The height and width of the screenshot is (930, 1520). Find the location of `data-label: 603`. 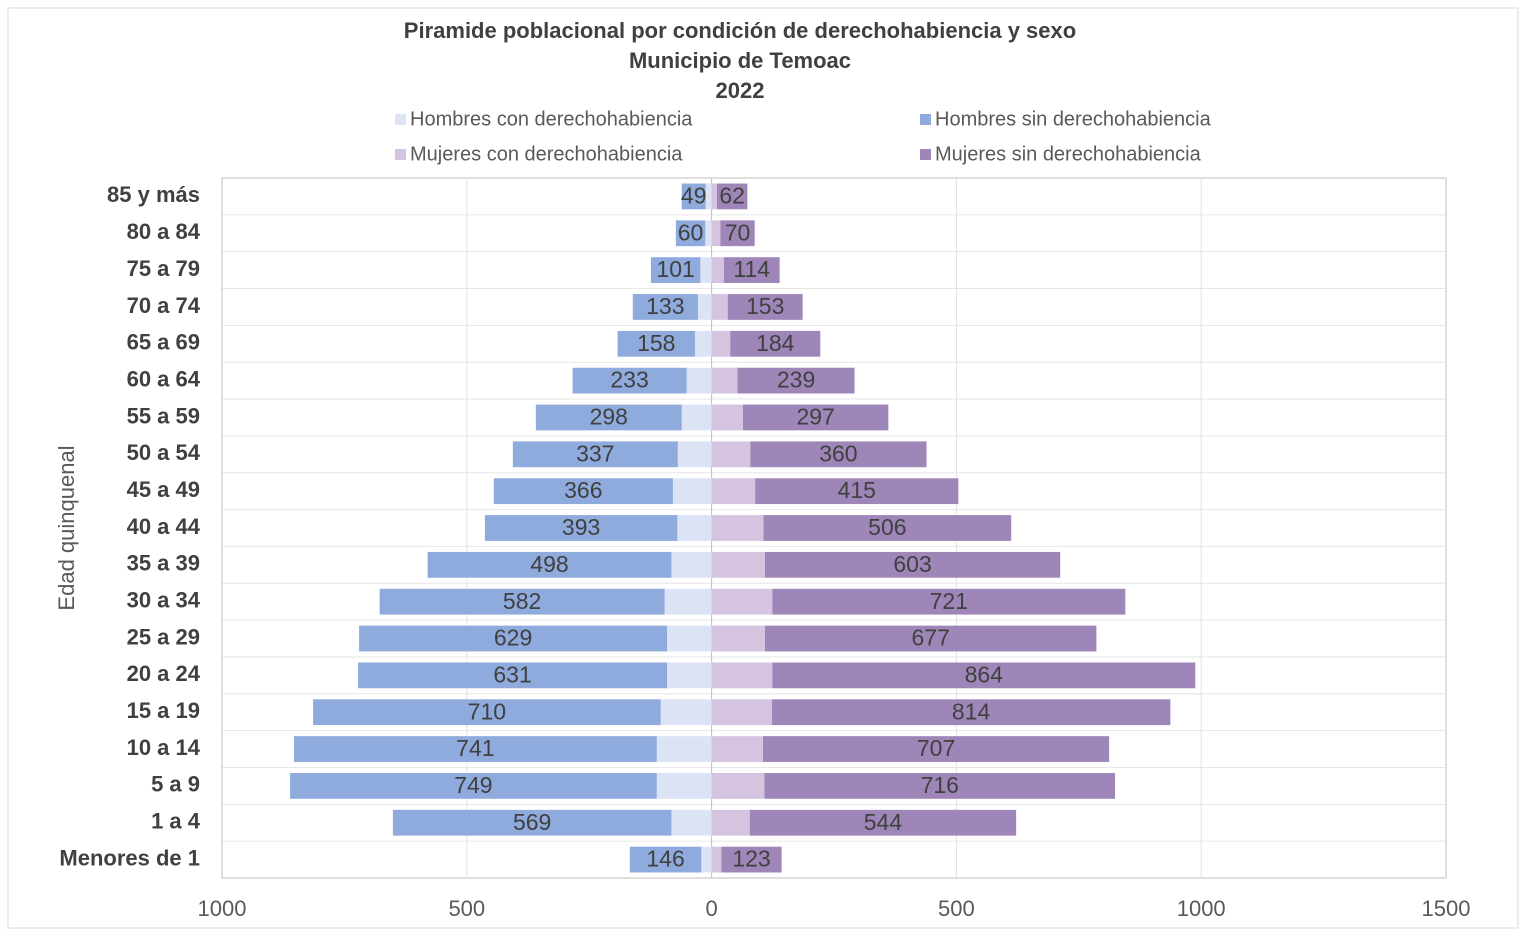

data-label: 603 is located at coordinates (912, 564).